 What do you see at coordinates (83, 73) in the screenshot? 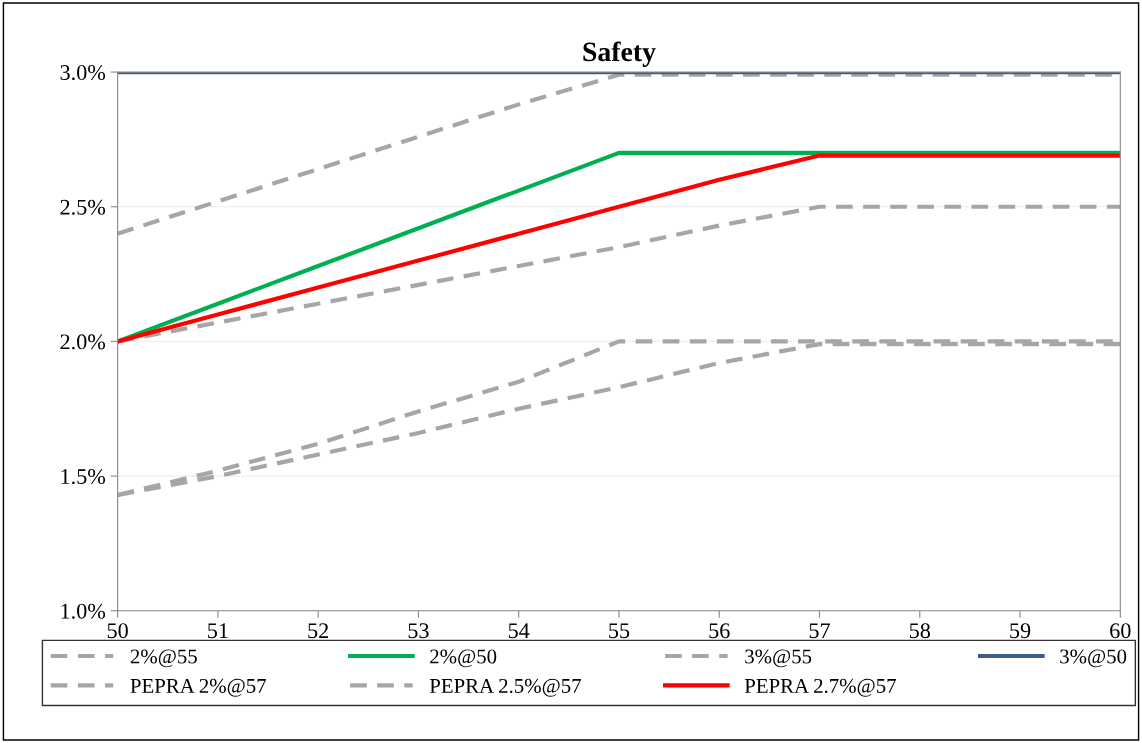
I see `y-tick-label: 3.0%` at bounding box center [83, 73].